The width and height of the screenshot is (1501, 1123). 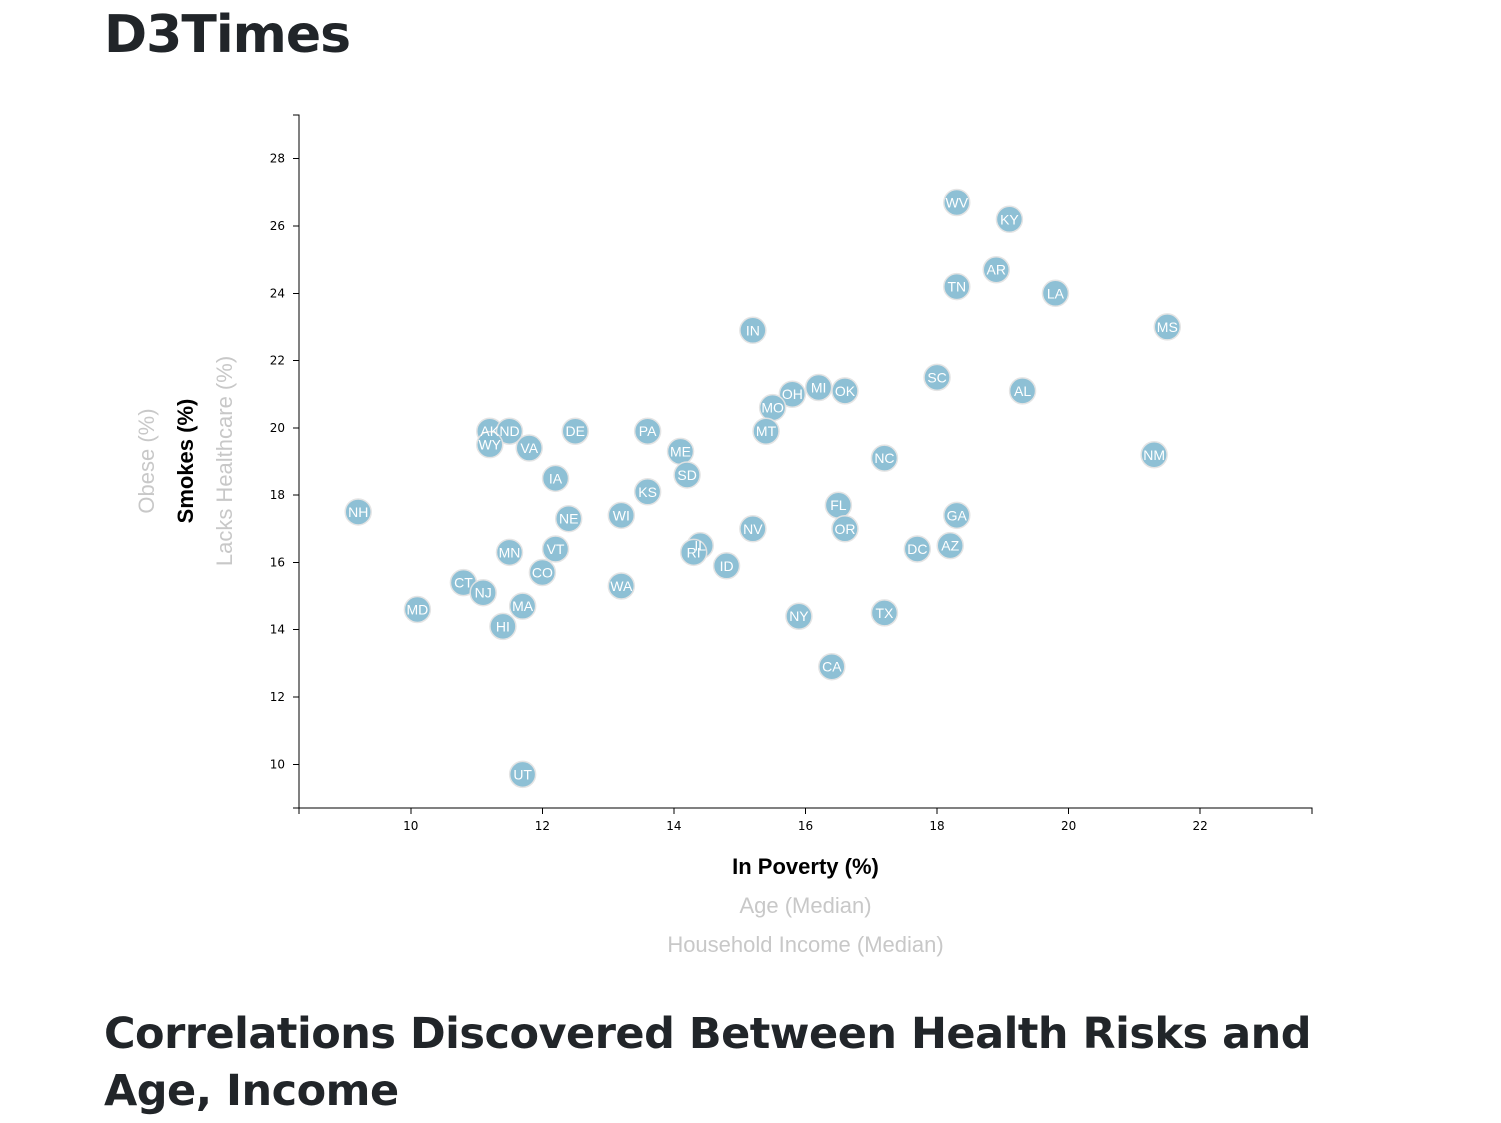 I want to click on state-point-or, so click(x=845, y=529).